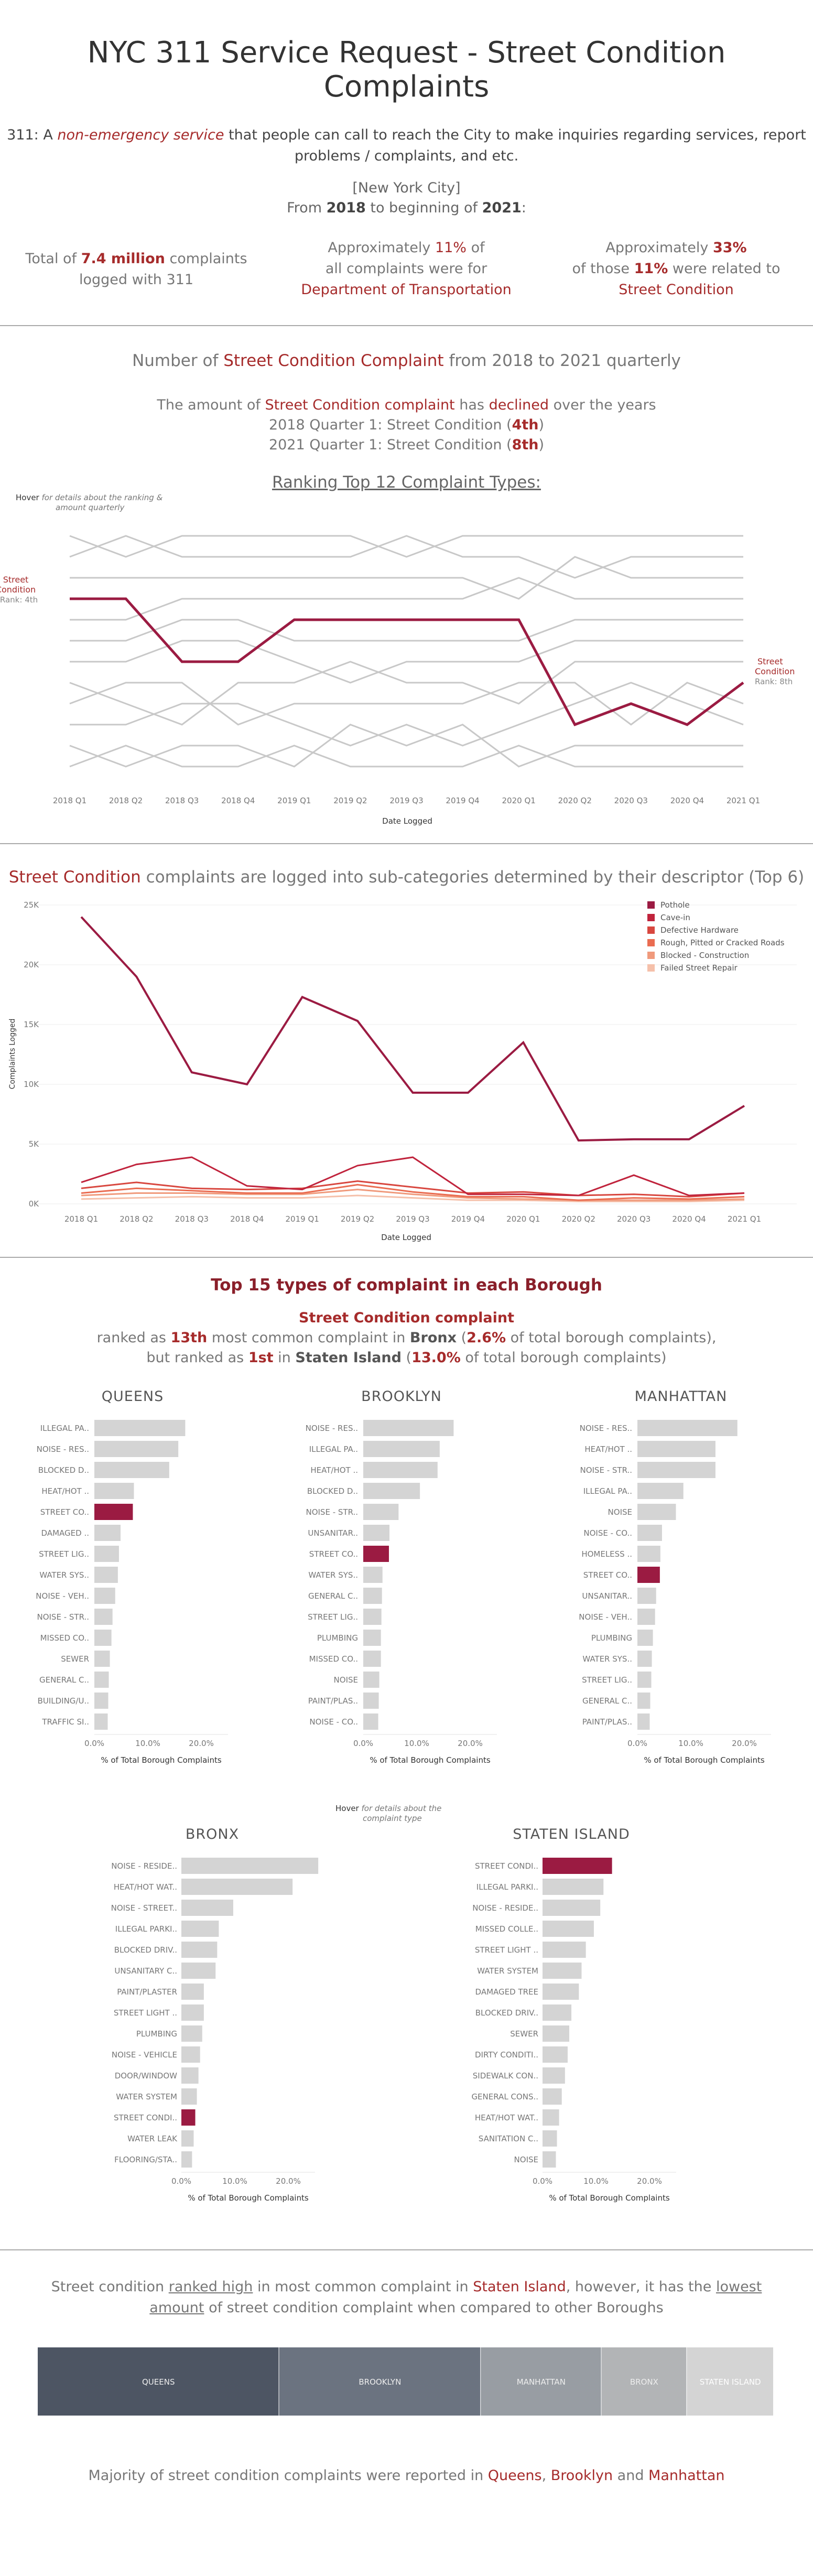  What do you see at coordinates (723, 942) in the screenshot?
I see `legend-label: Rough, Pitted or Cracked Roads` at bounding box center [723, 942].